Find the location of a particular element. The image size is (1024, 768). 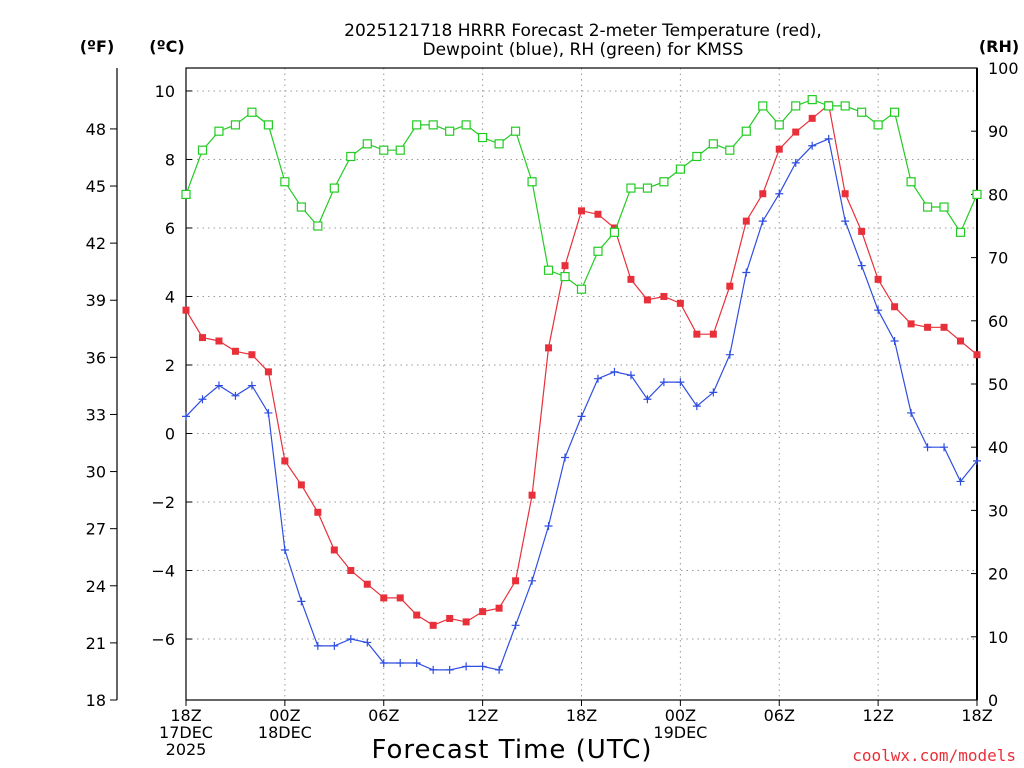

x-tick-label: 18DEC is located at coordinates (285, 732).